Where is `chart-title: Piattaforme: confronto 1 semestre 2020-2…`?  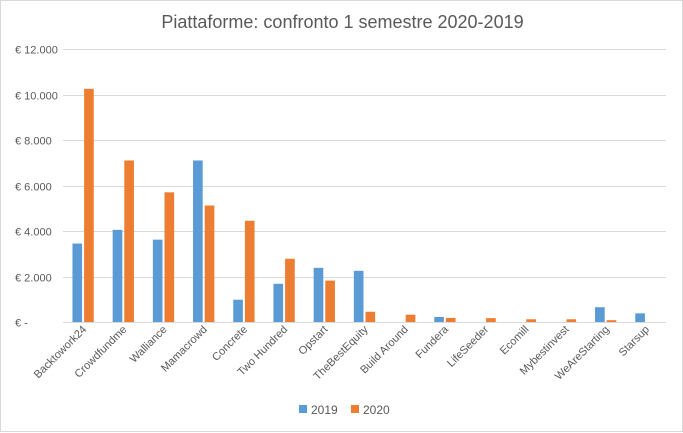
chart-title: Piattaforme: confronto 1 semestre 2020-2… is located at coordinates (342, 22).